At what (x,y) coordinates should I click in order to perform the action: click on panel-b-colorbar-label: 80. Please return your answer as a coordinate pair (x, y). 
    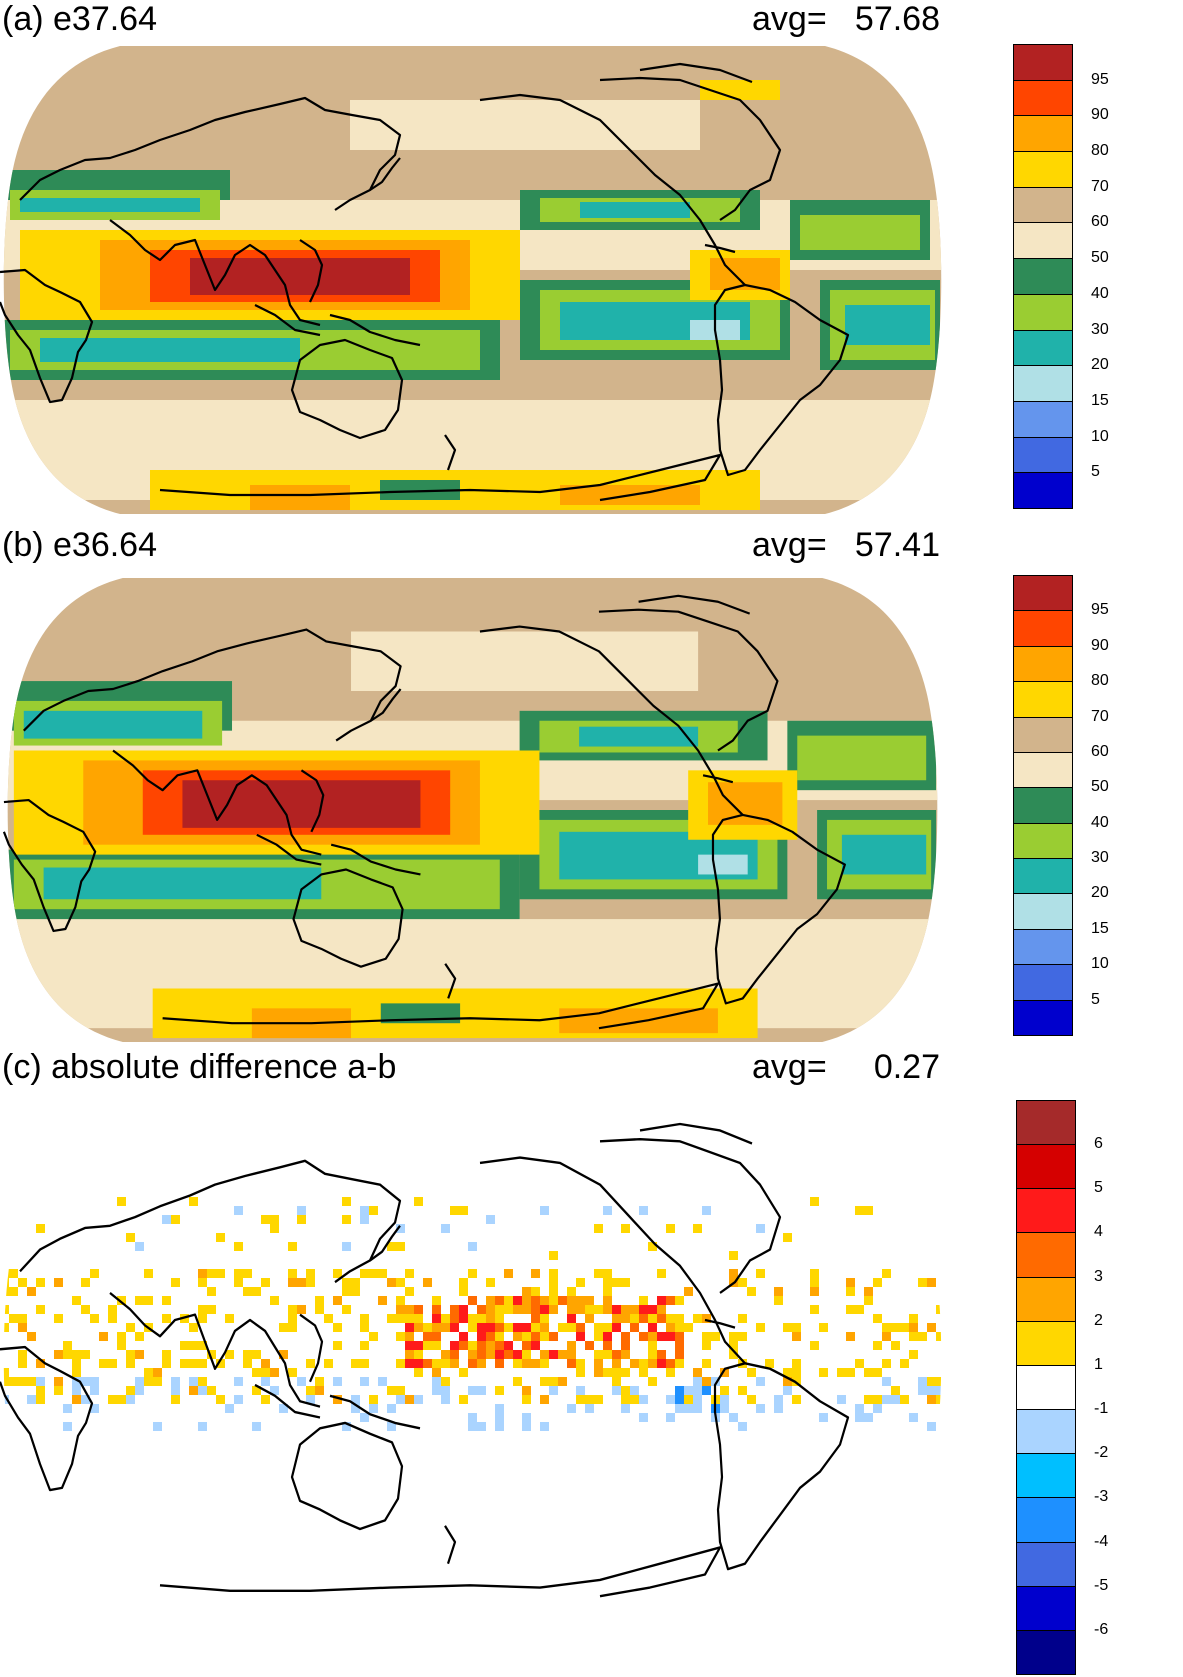
    Looking at the image, I should click on (1100, 681).